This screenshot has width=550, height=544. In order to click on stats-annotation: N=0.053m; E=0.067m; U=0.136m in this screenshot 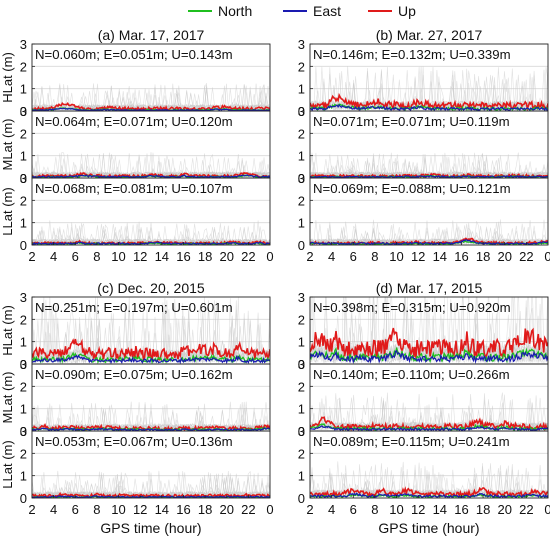, I will do `click(134, 441)`.